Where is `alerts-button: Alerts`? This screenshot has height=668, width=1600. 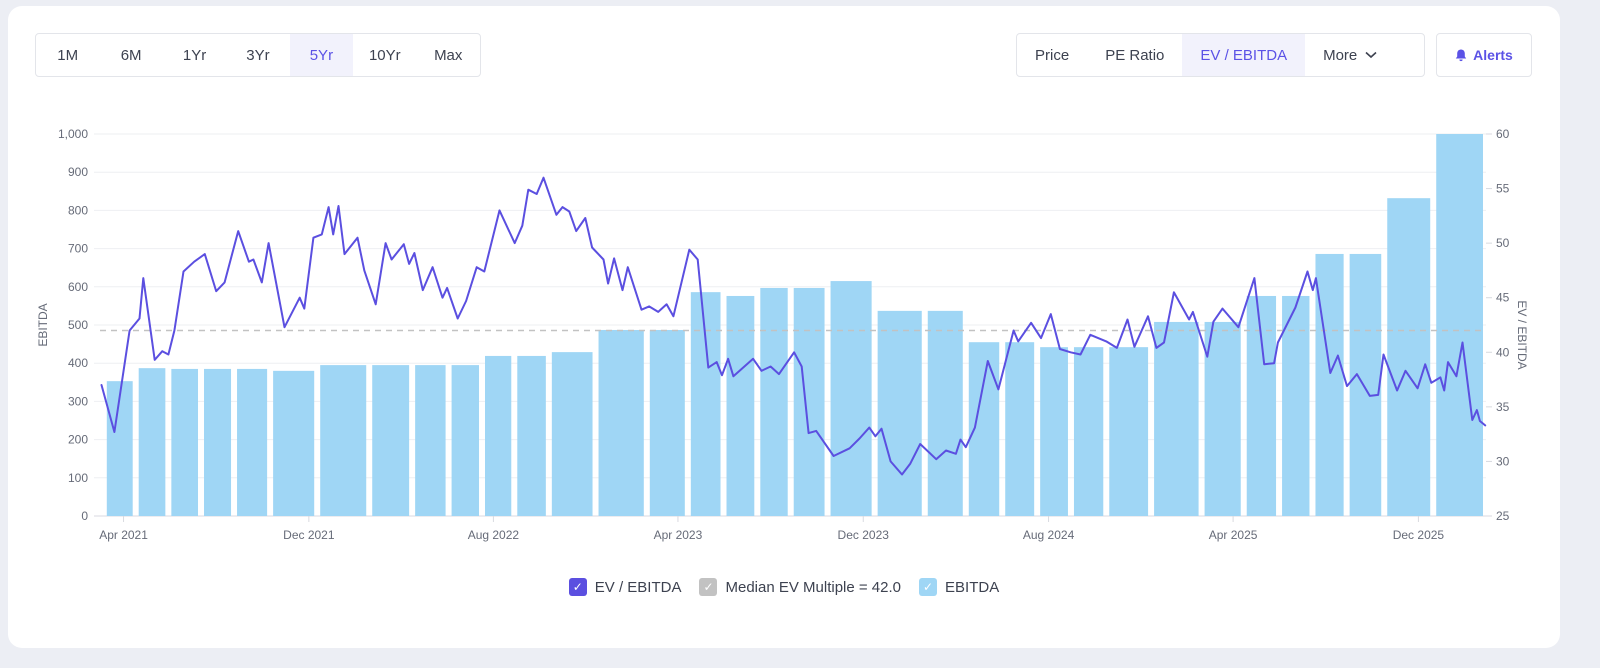 alerts-button: Alerts is located at coordinates (1484, 55).